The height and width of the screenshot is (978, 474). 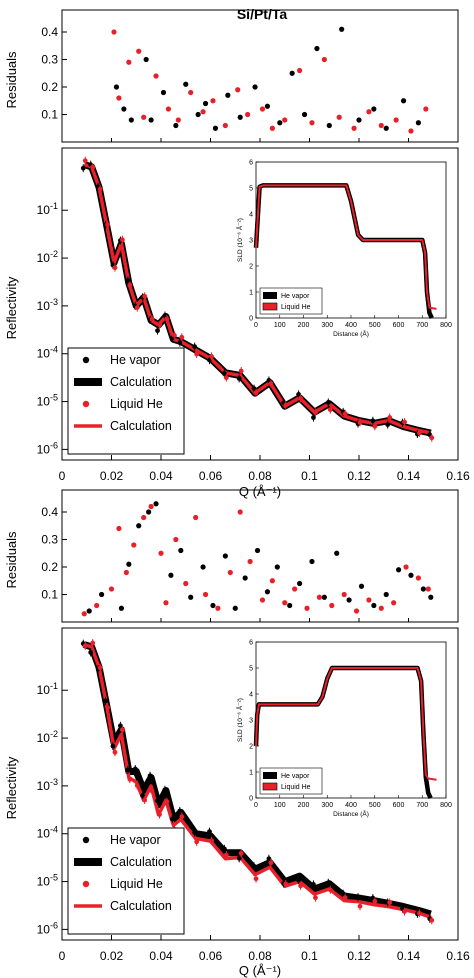 What do you see at coordinates (141, 426) in the screenshot?
I see `top-legend-label: Calculation` at bounding box center [141, 426].